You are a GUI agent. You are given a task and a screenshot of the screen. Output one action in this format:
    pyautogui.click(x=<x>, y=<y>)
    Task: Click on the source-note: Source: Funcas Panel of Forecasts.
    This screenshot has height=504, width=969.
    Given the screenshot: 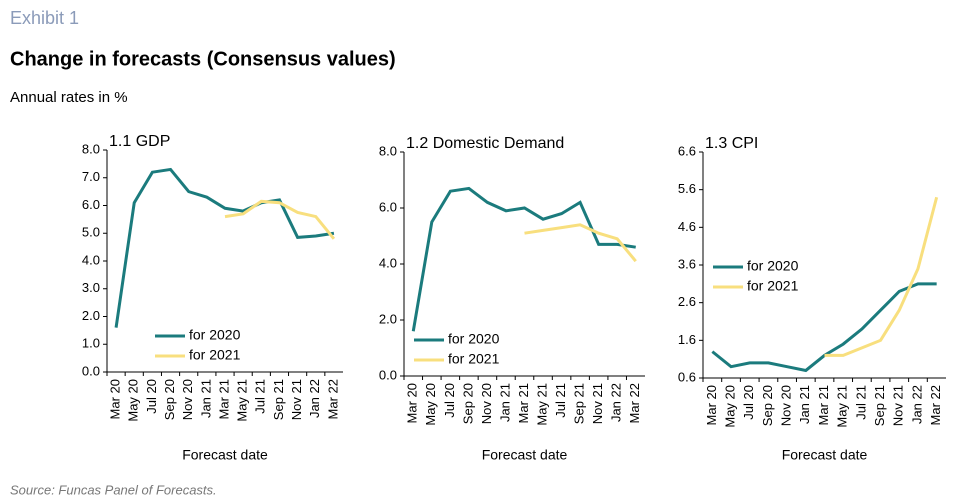 What is the action you would take?
    pyautogui.click(x=113, y=489)
    